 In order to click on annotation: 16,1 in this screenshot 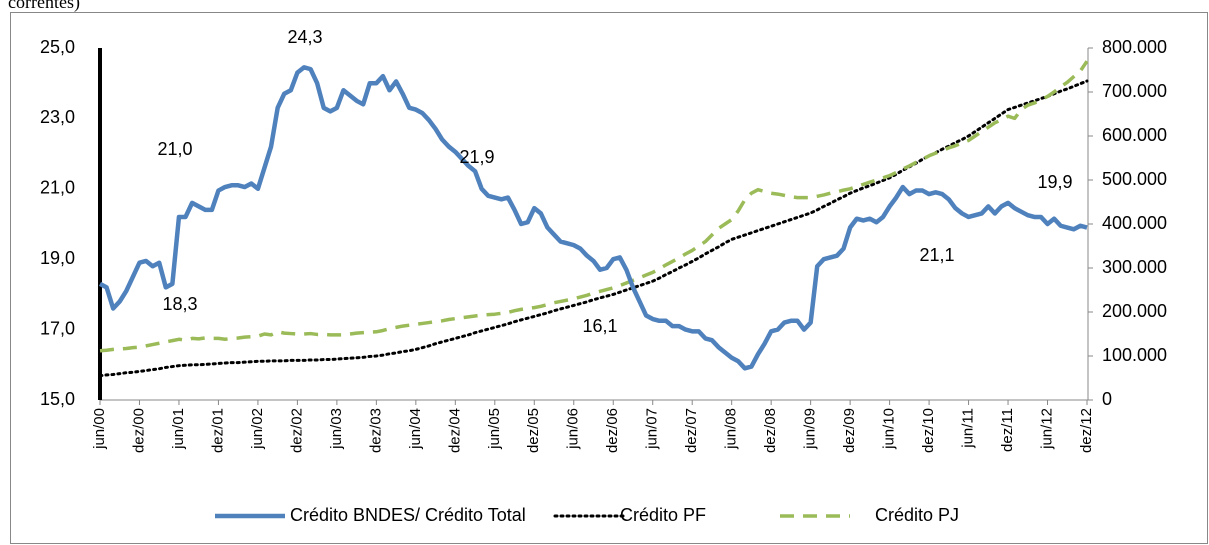, I will do `click(599, 326)`.